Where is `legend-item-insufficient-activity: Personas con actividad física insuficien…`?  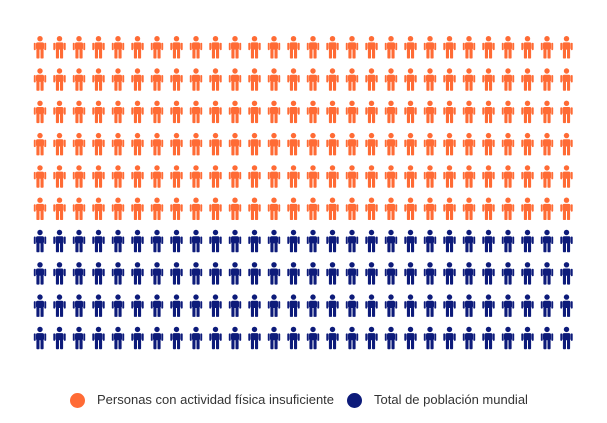 legend-item-insufficient-activity: Personas con actividad física insuficien… is located at coordinates (202, 400).